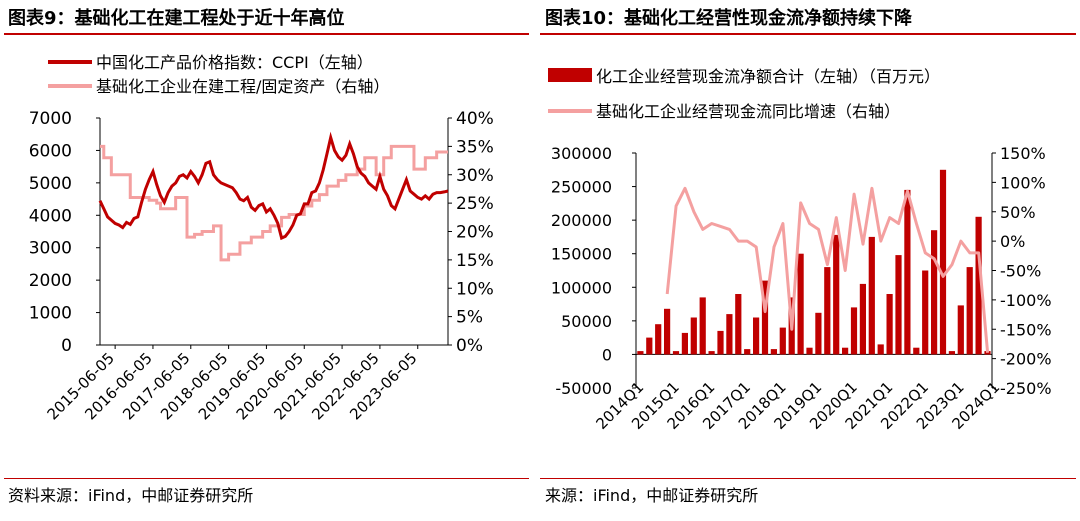 Image resolution: width=1080 pixels, height=521 pixels. Describe the element at coordinates (586, 321) in the screenshot. I see `y-left-tick-label: 50000` at that location.